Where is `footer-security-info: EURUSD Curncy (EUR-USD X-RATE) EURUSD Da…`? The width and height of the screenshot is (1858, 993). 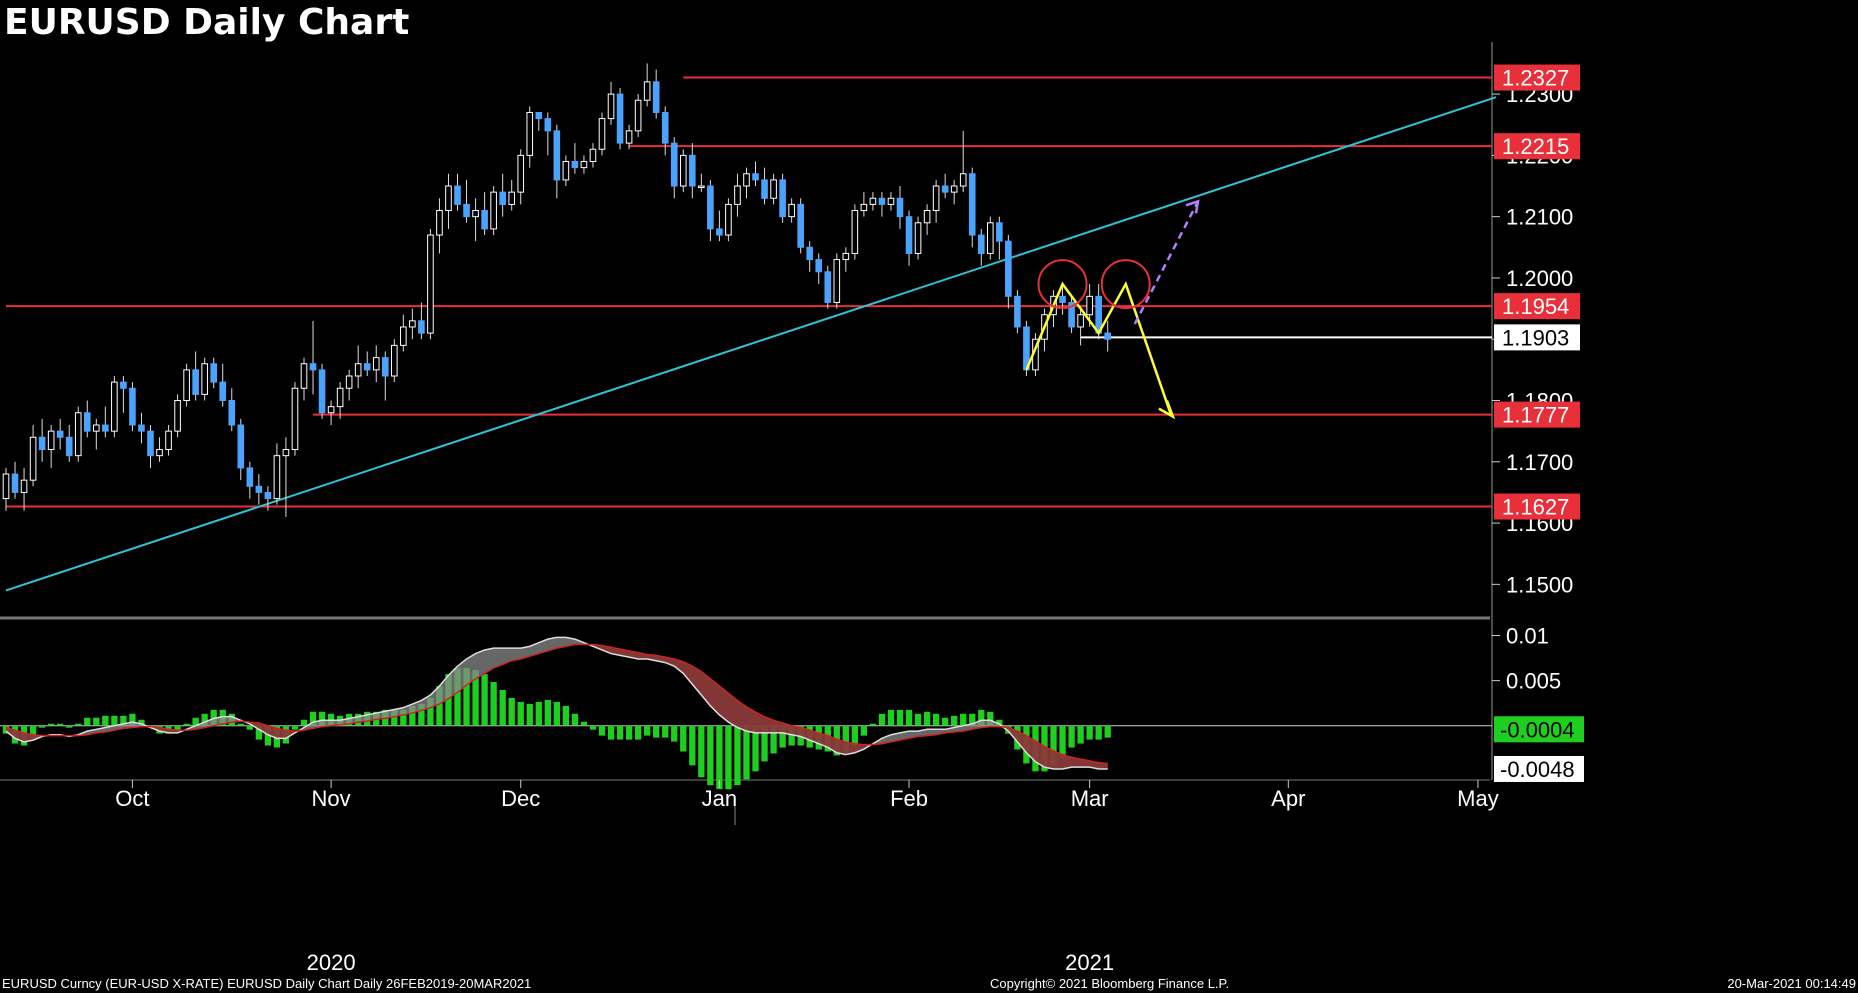
footer-security-info: EURUSD Curncy (EUR-USD X-RATE) EURUSD Da… is located at coordinates (267, 983).